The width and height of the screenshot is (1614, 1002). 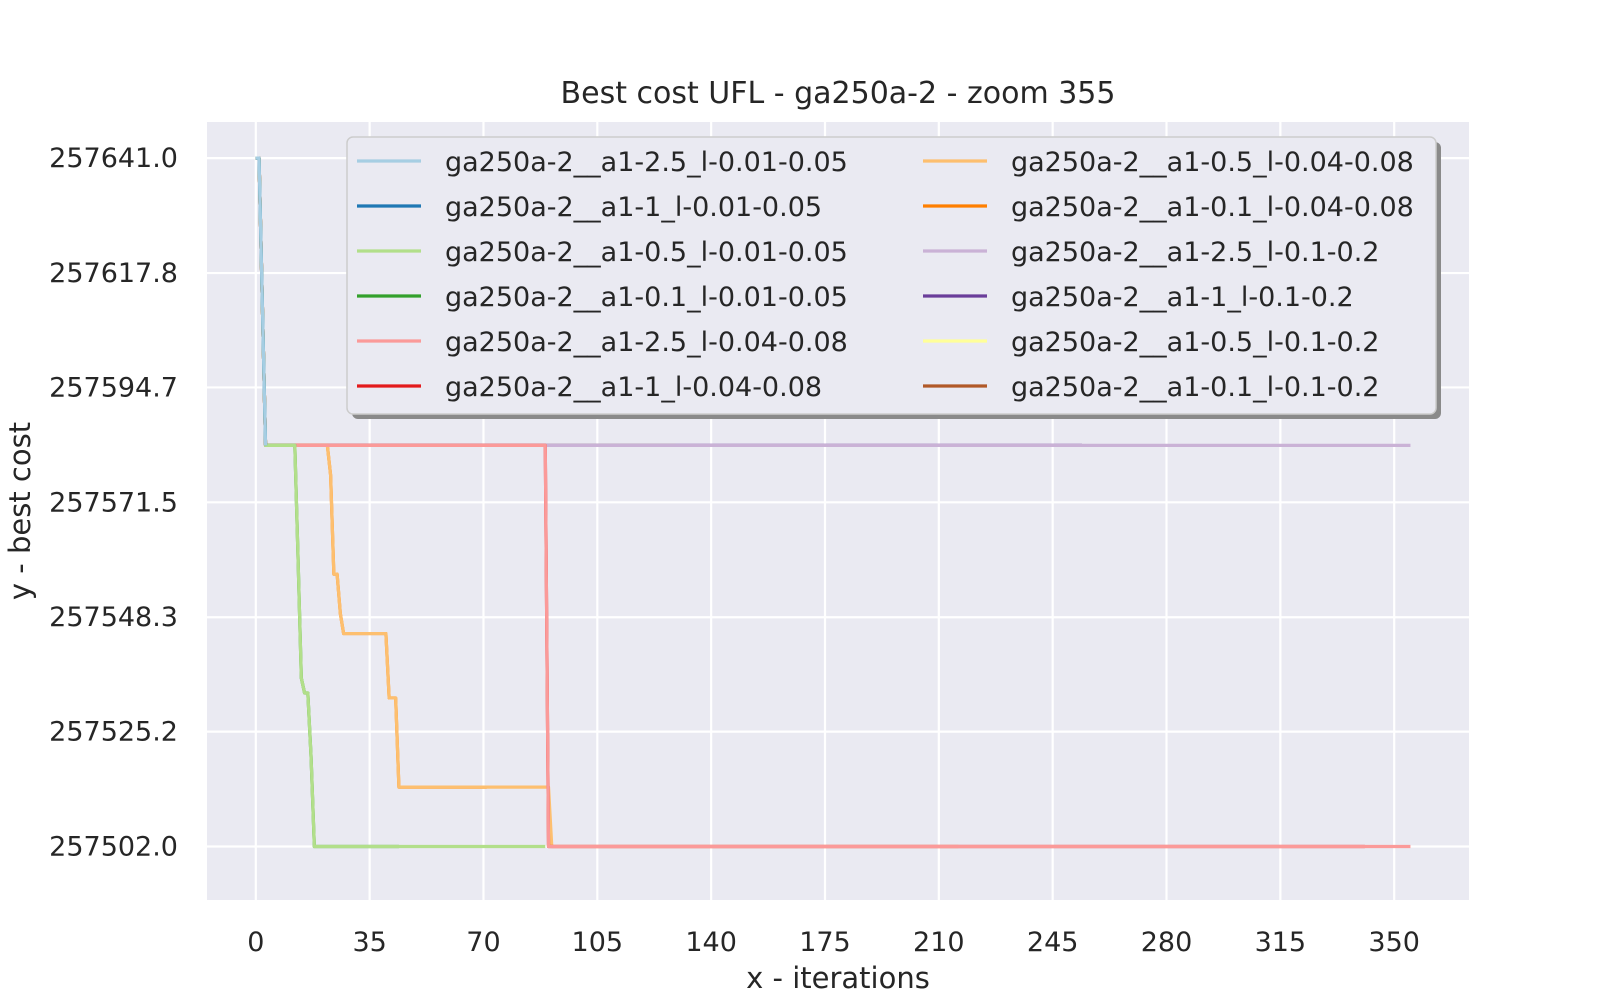 I want to click on chart-title: Best cost UFL - ga250a-2 - zoom 355, so click(x=838, y=93).